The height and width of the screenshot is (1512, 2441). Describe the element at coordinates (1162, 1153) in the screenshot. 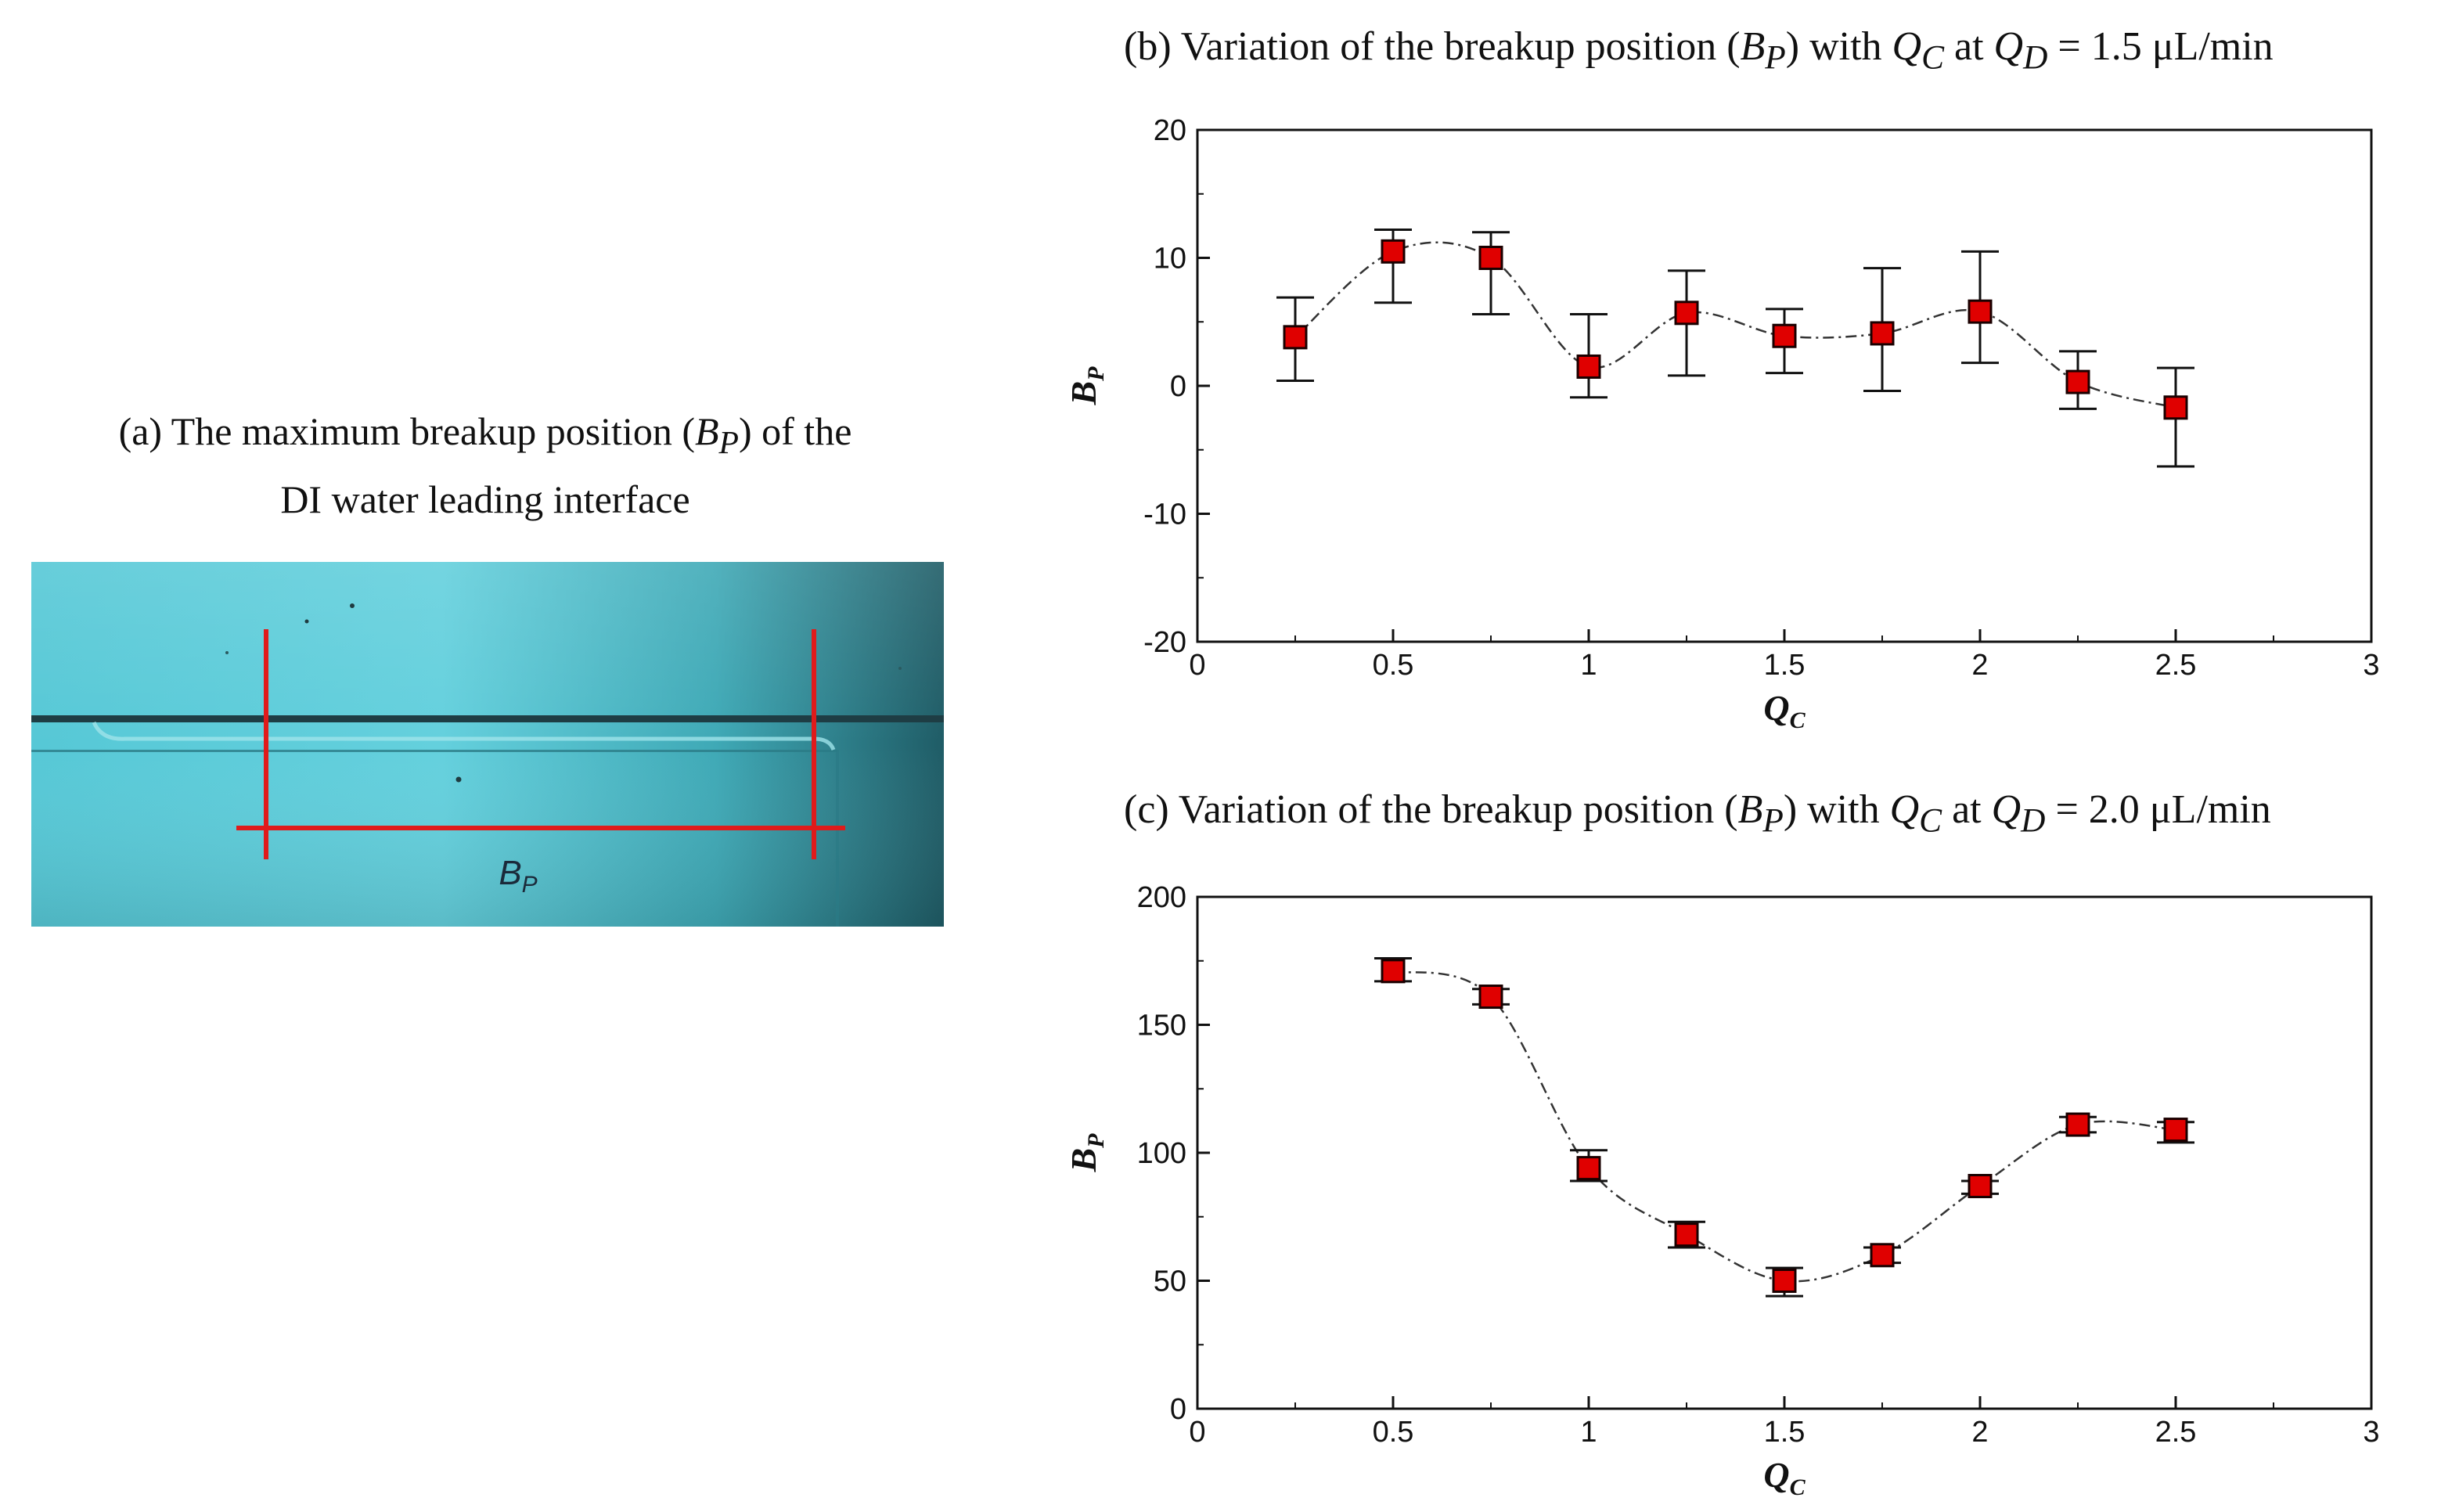

I see `y-tick-label: 100` at that location.